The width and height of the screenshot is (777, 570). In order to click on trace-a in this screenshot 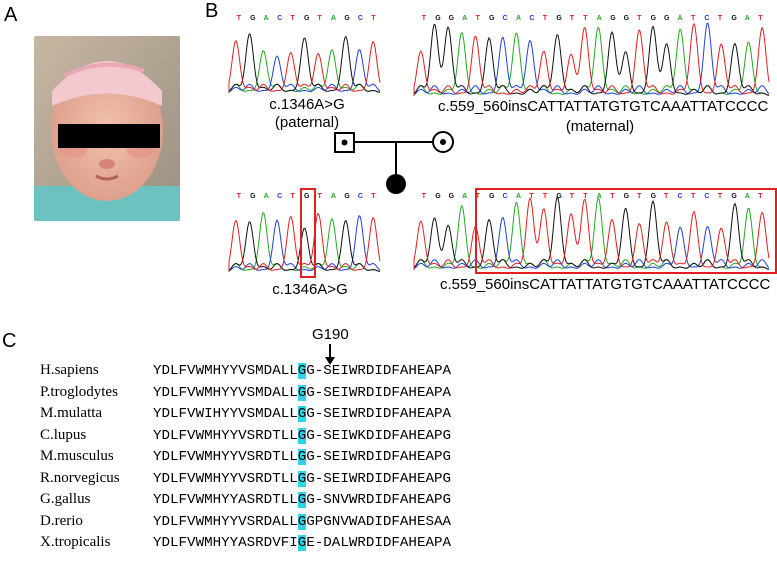, I will do `click(591, 233)`.